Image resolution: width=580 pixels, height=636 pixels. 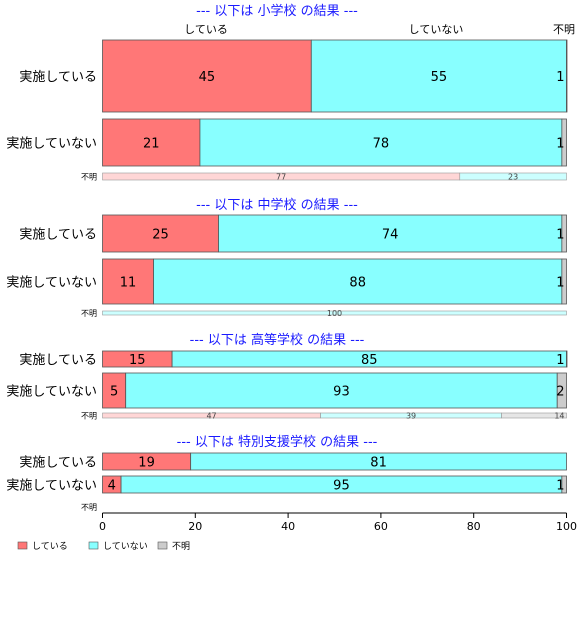 I want to click on legend-label: 不明, so click(x=181, y=546).